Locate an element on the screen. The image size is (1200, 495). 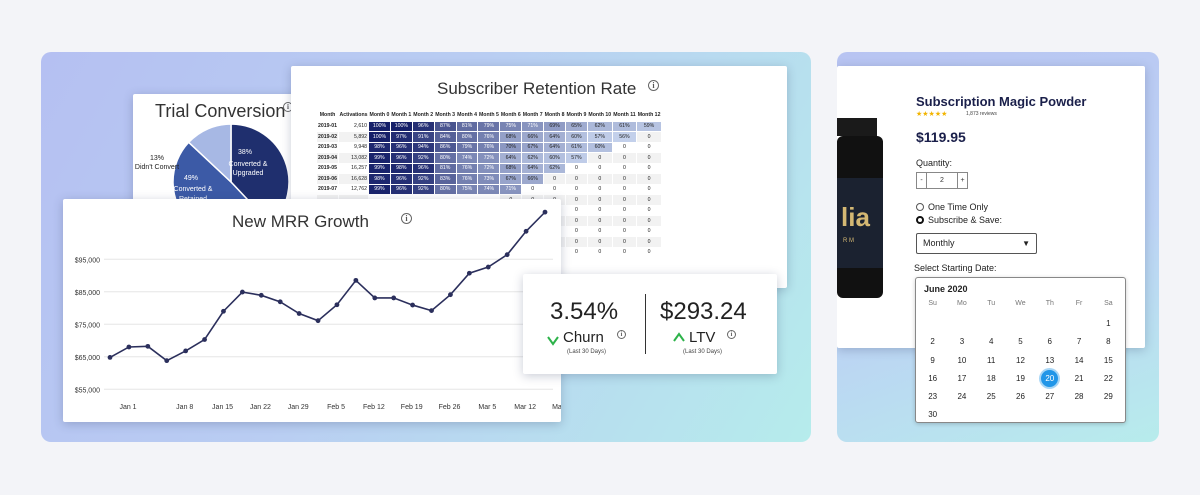
calendar-weekday: Fr is located at coordinates (1079, 303).